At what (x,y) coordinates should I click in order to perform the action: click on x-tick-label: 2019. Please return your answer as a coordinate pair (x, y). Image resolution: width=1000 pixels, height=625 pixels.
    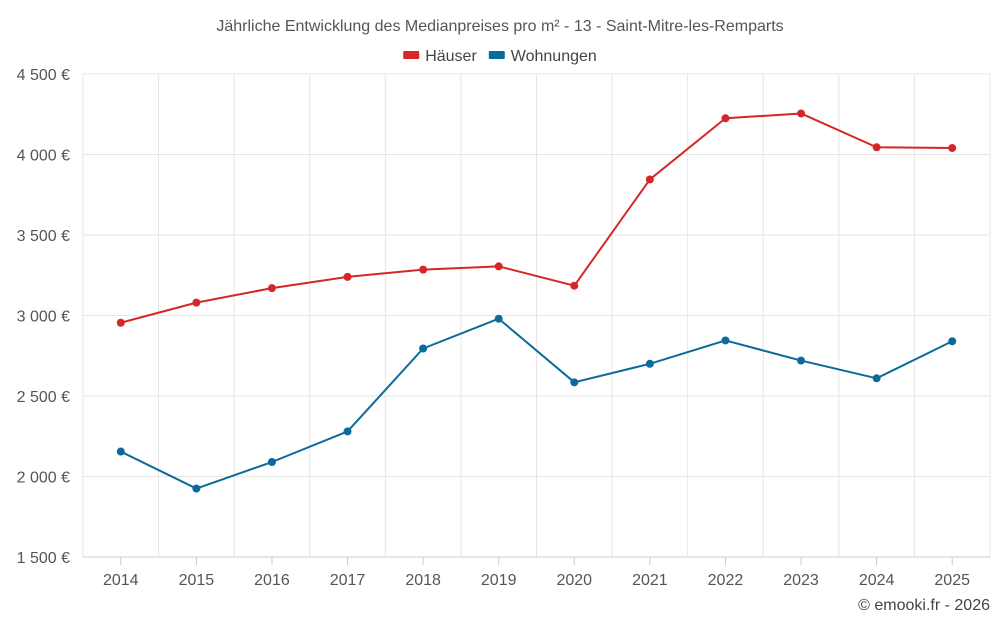
    Looking at the image, I should click on (499, 580).